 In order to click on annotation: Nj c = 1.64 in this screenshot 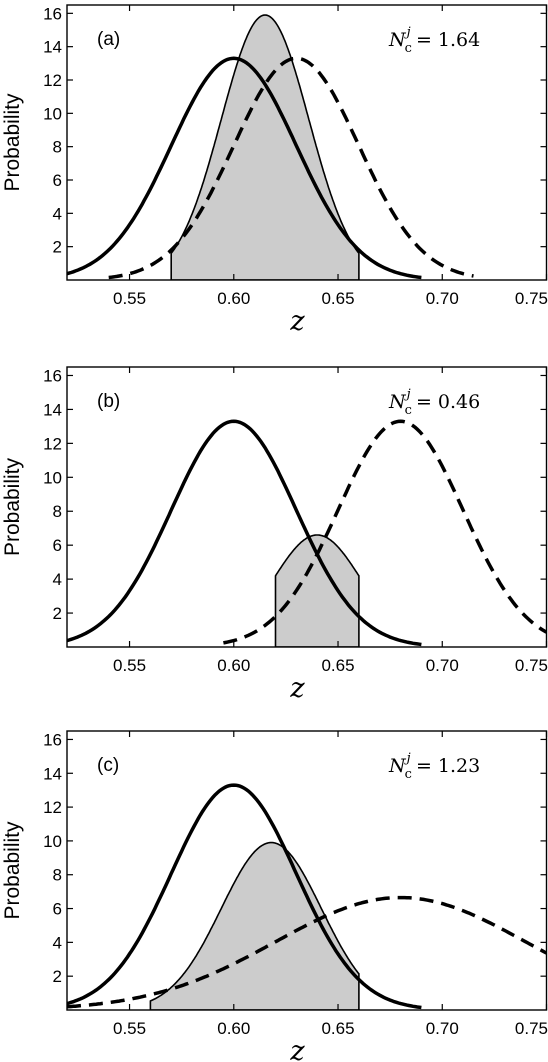, I will do `click(434, 40)`.